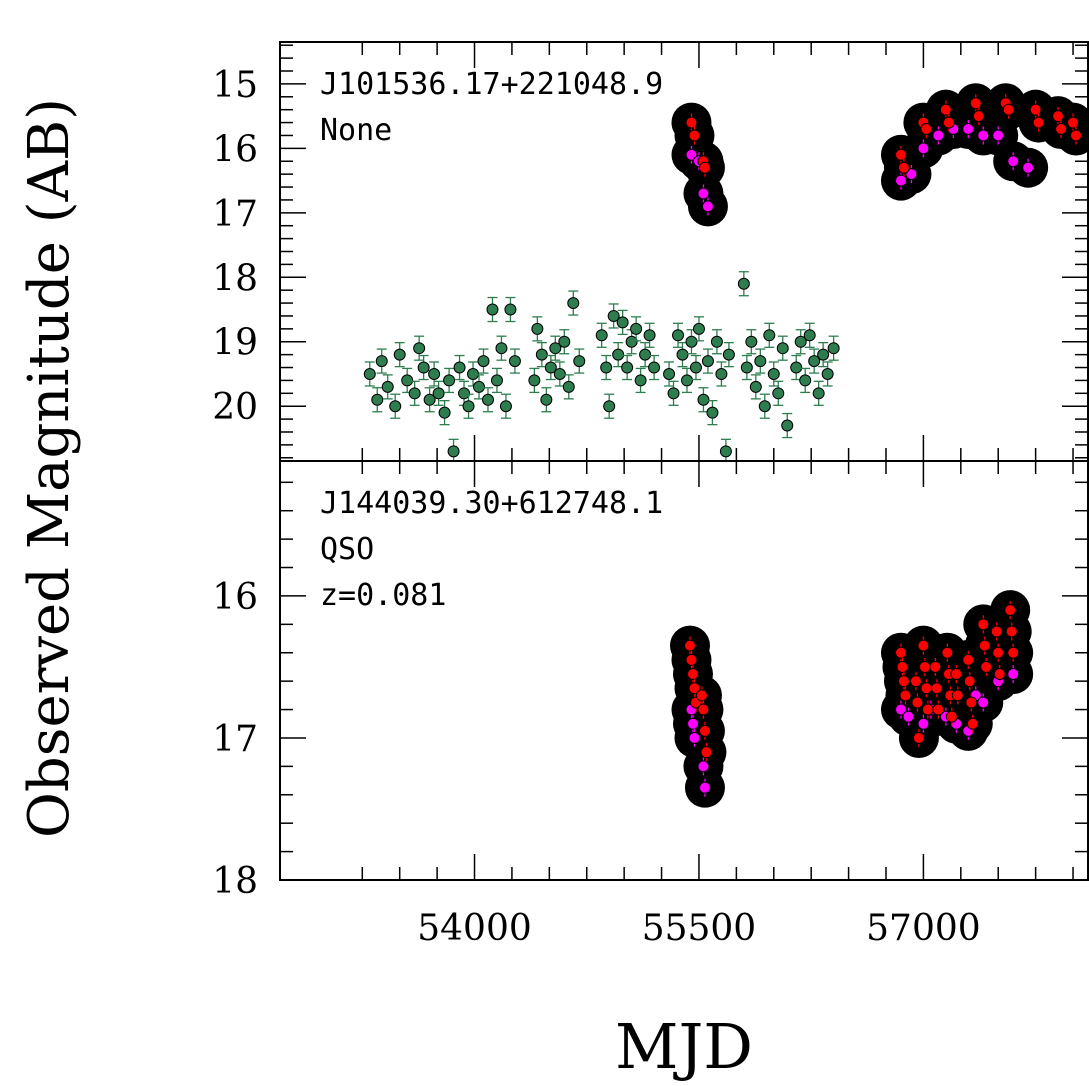  What do you see at coordinates (383, 595) in the screenshot?
I see `panel-annotation: z=0.081` at bounding box center [383, 595].